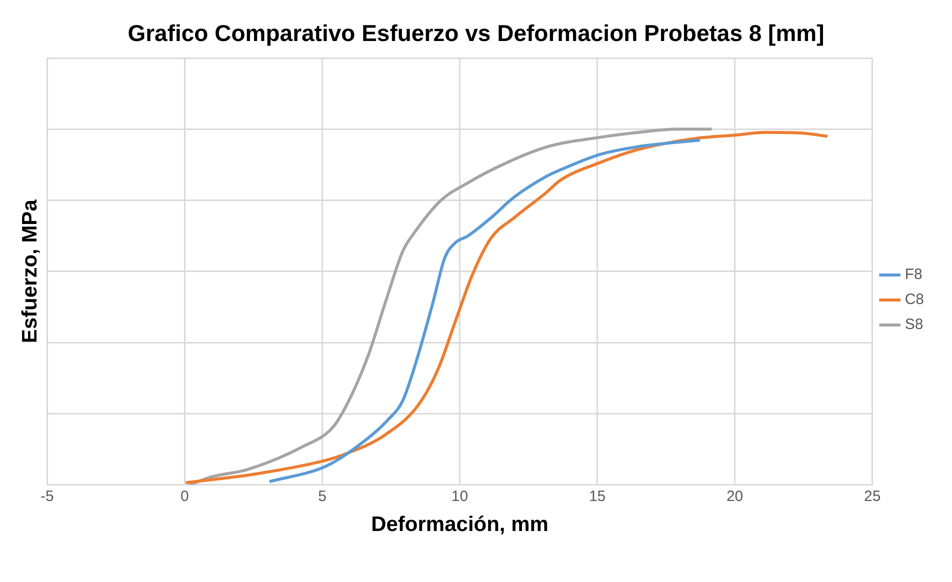  What do you see at coordinates (476, 33) in the screenshot?
I see `chart-title: Grafico Comparativo Esfuerzo vs Deformacion Probetas 8 [mm]` at bounding box center [476, 33].